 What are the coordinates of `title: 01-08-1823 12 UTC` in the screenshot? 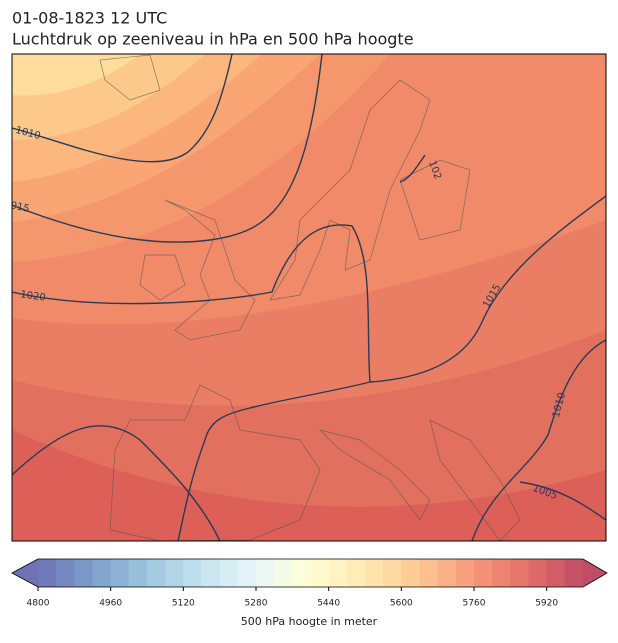 It's located at (89, 18).